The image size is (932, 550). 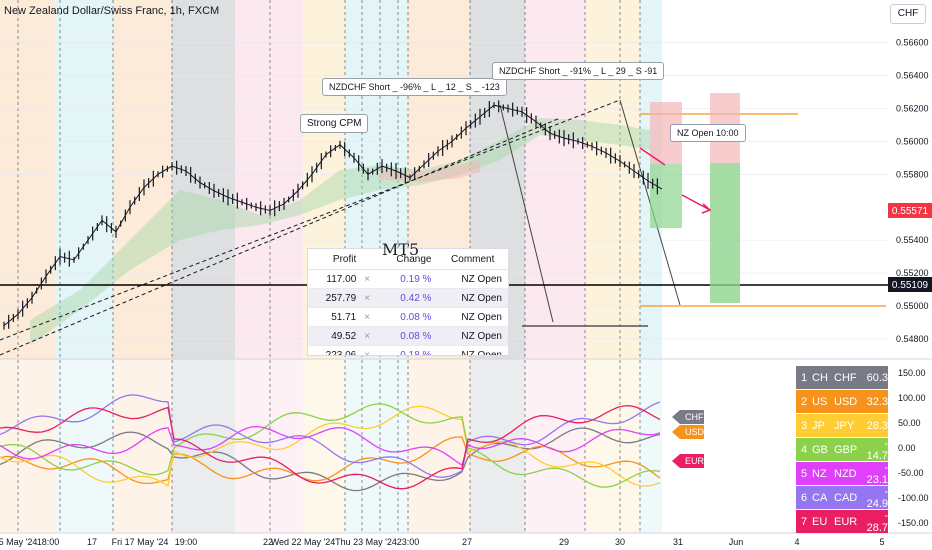 What do you see at coordinates (912, 306) in the screenshot?
I see `price-tick-label: 0.55000` at bounding box center [912, 306].